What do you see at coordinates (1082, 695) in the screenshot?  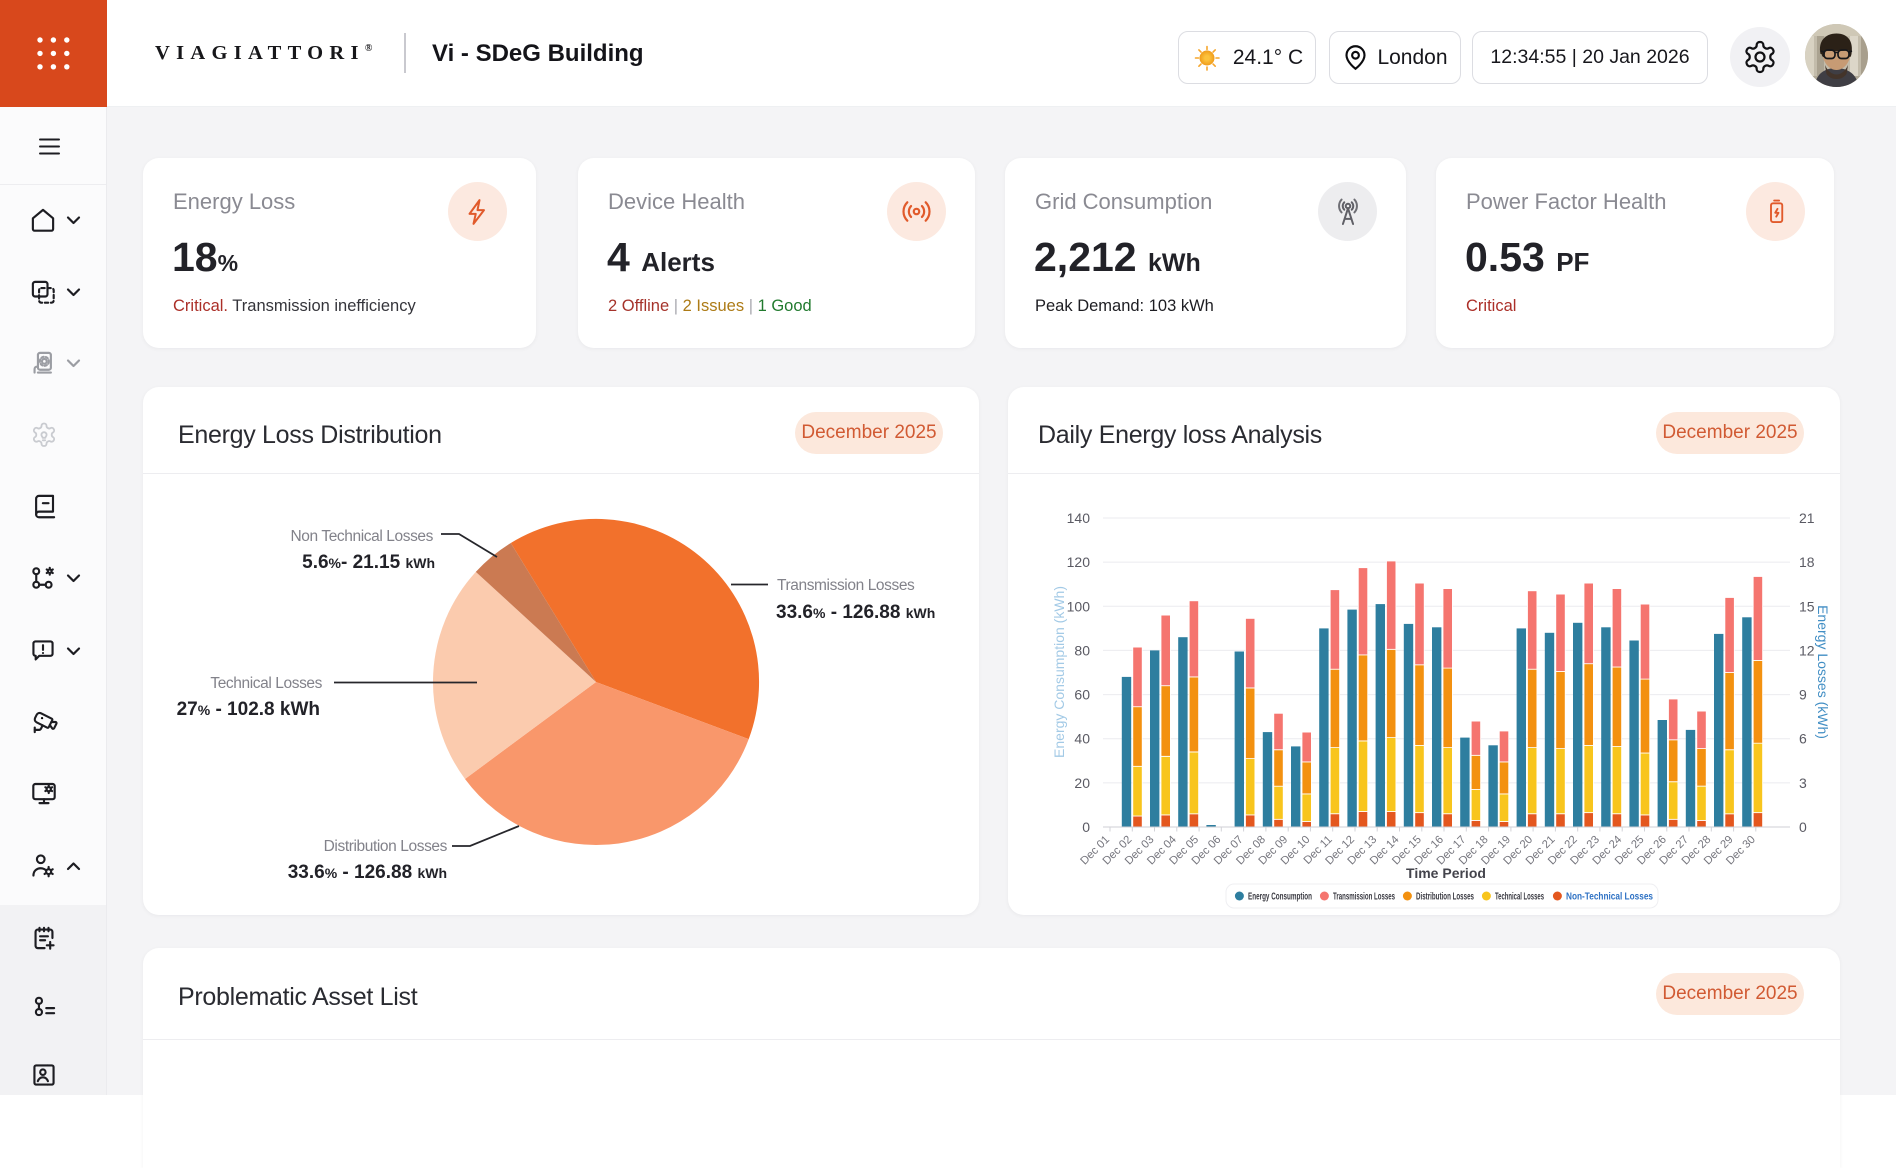 I see `svg-text: 60` at bounding box center [1082, 695].